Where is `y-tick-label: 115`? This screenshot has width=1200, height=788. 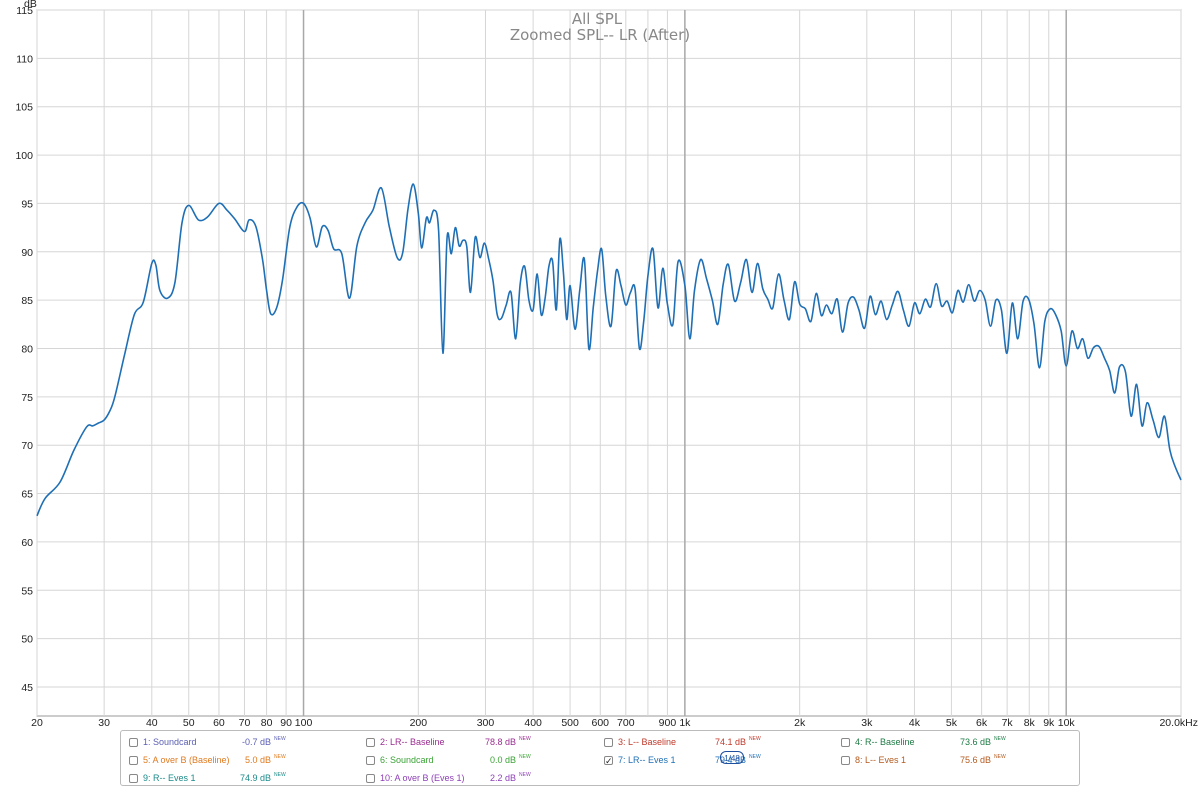 y-tick-label: 115 is located at coordinates (24, 11).